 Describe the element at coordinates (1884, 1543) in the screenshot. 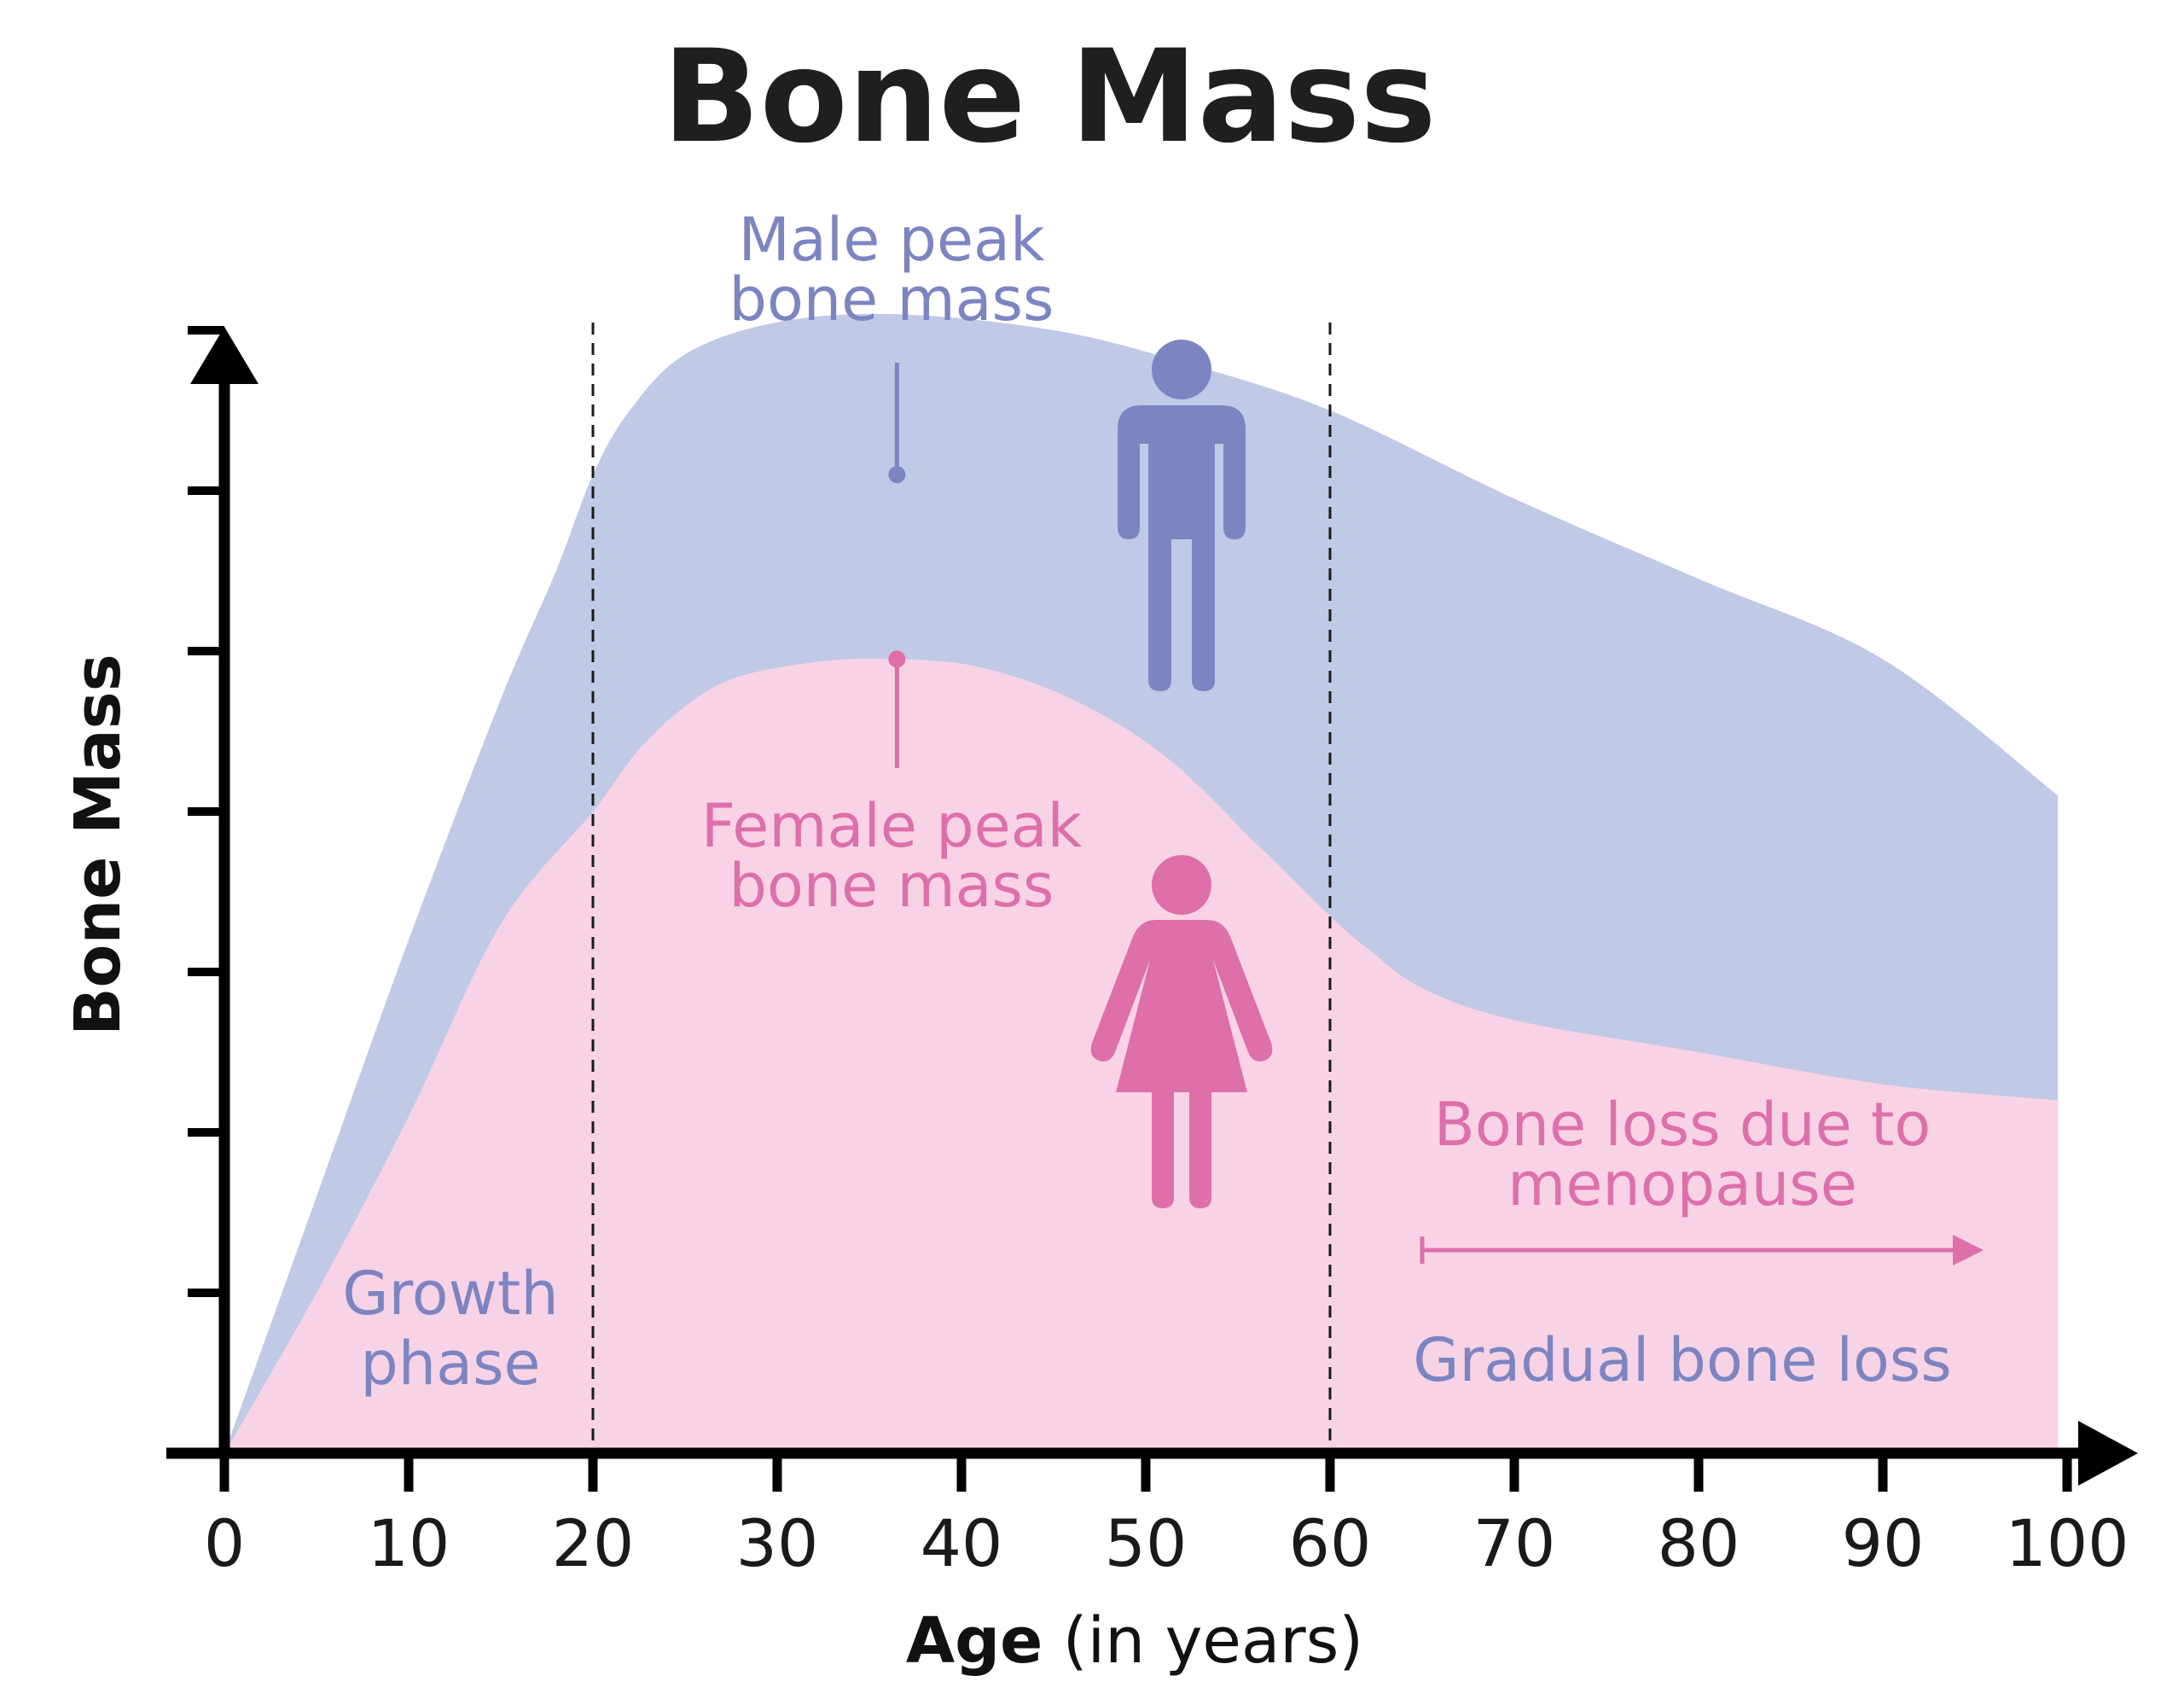

I see `x-tick-label-90: 90` at that location.